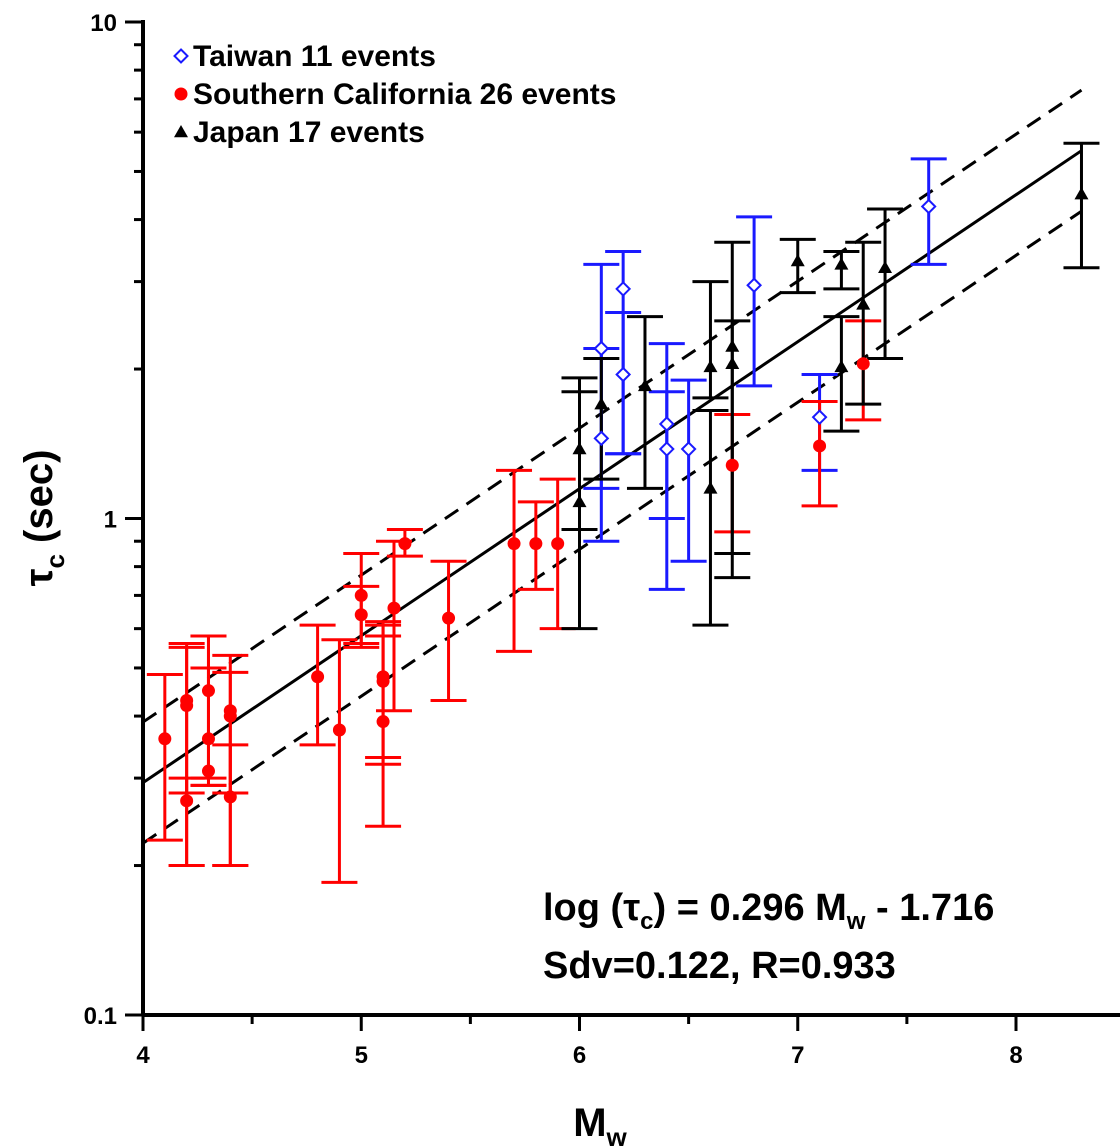 Image resolution: width=1120 pixels, height=1146 pixels. Describe the element at coordinates (314, 56) in the screenshot. I see `legend-entry-label: Taiwan 11 events` at that location.